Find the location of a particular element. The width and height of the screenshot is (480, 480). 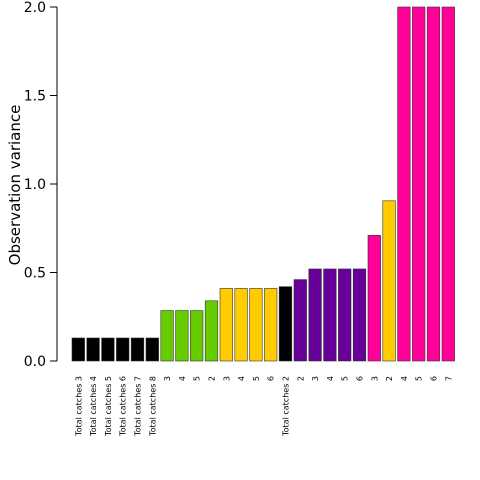

x-tick-label: Total catches 4 is located at coordinates (93, 406).